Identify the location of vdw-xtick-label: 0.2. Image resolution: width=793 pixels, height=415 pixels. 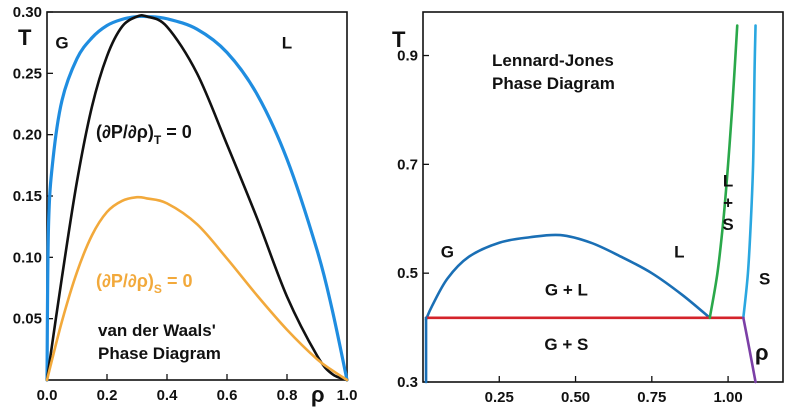
(107, 395).